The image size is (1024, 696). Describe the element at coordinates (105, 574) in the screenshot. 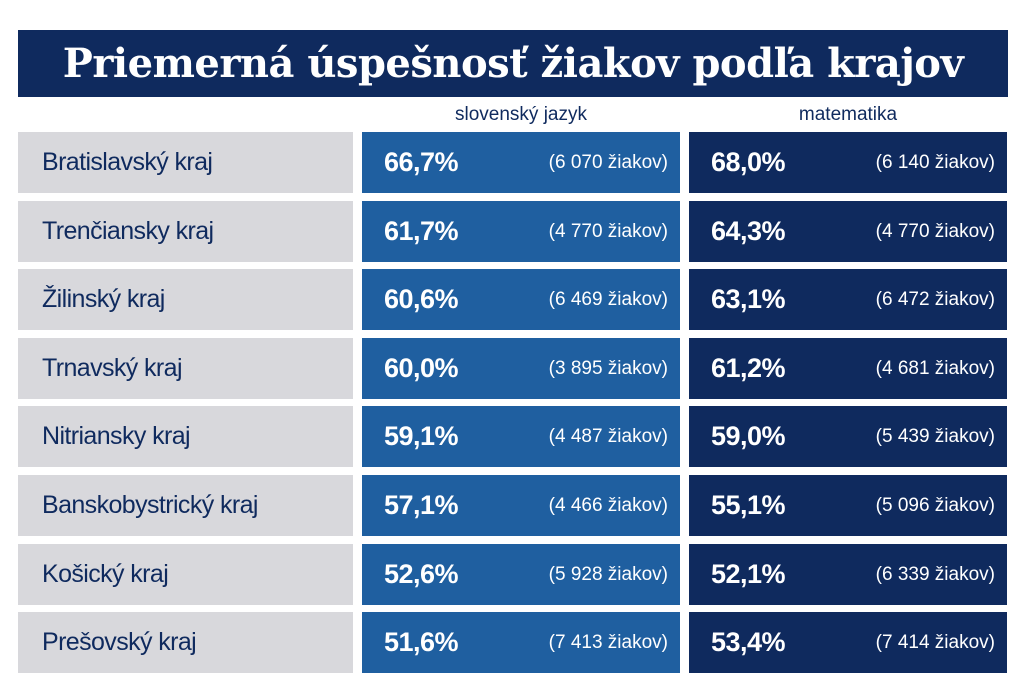

I see `region-name: Košický kraj` at that location.